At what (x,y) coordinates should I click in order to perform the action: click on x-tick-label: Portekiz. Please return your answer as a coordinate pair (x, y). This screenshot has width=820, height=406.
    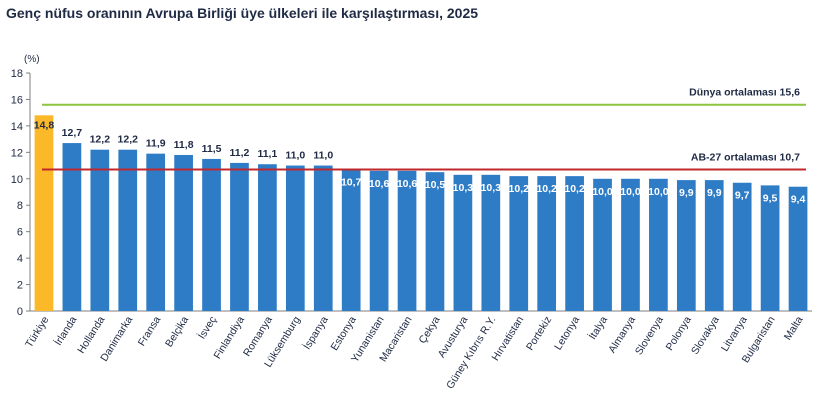
    Looking at the image, I should click on (539, 333).